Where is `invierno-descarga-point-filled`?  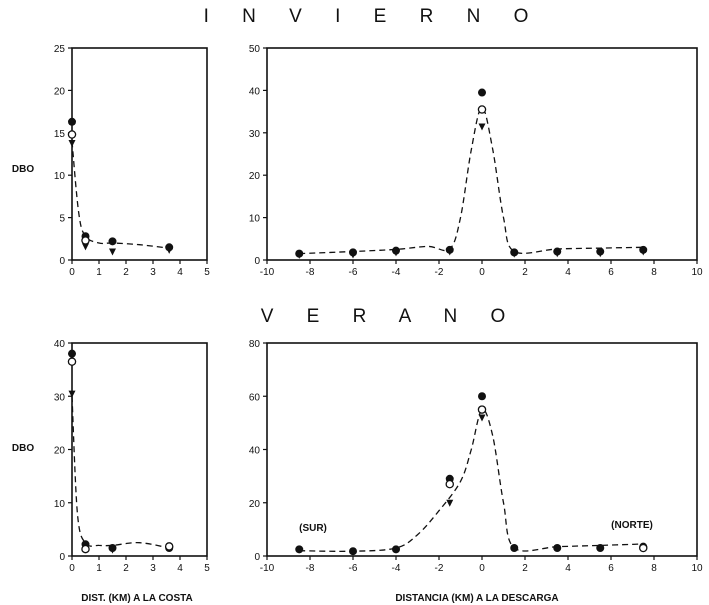
invierno-descarga-point-filled is located at coordinates (482, 92).